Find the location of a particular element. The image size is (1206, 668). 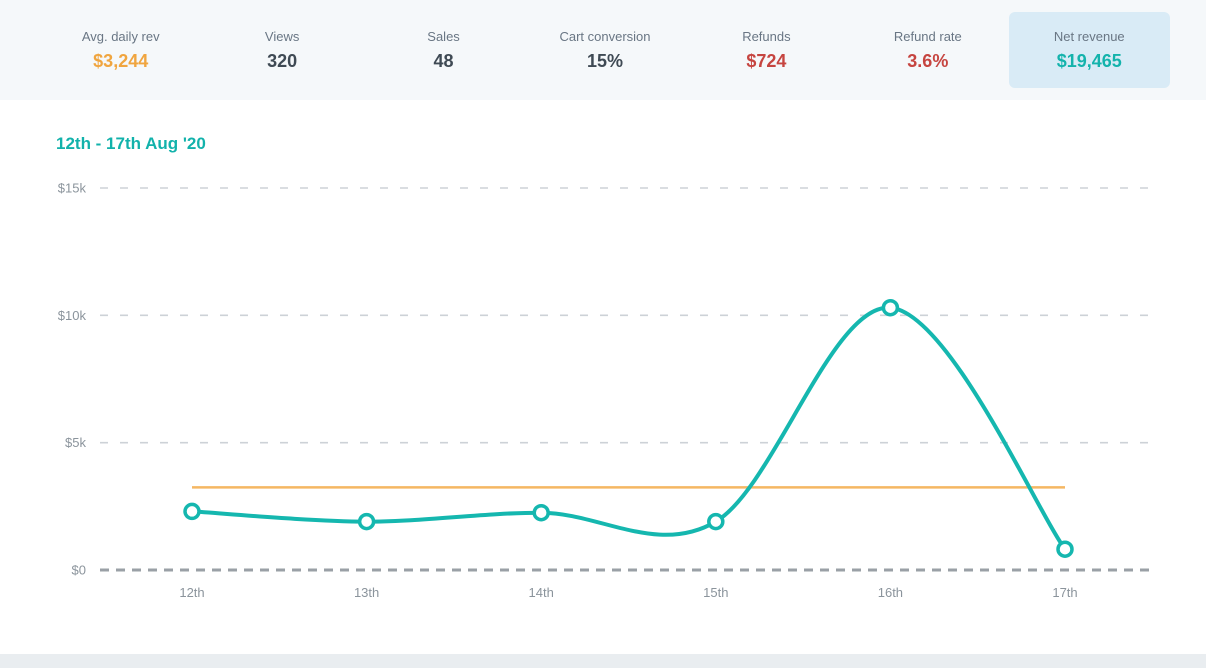

stat-value: 3.6% is located at coordinates (928, 60).